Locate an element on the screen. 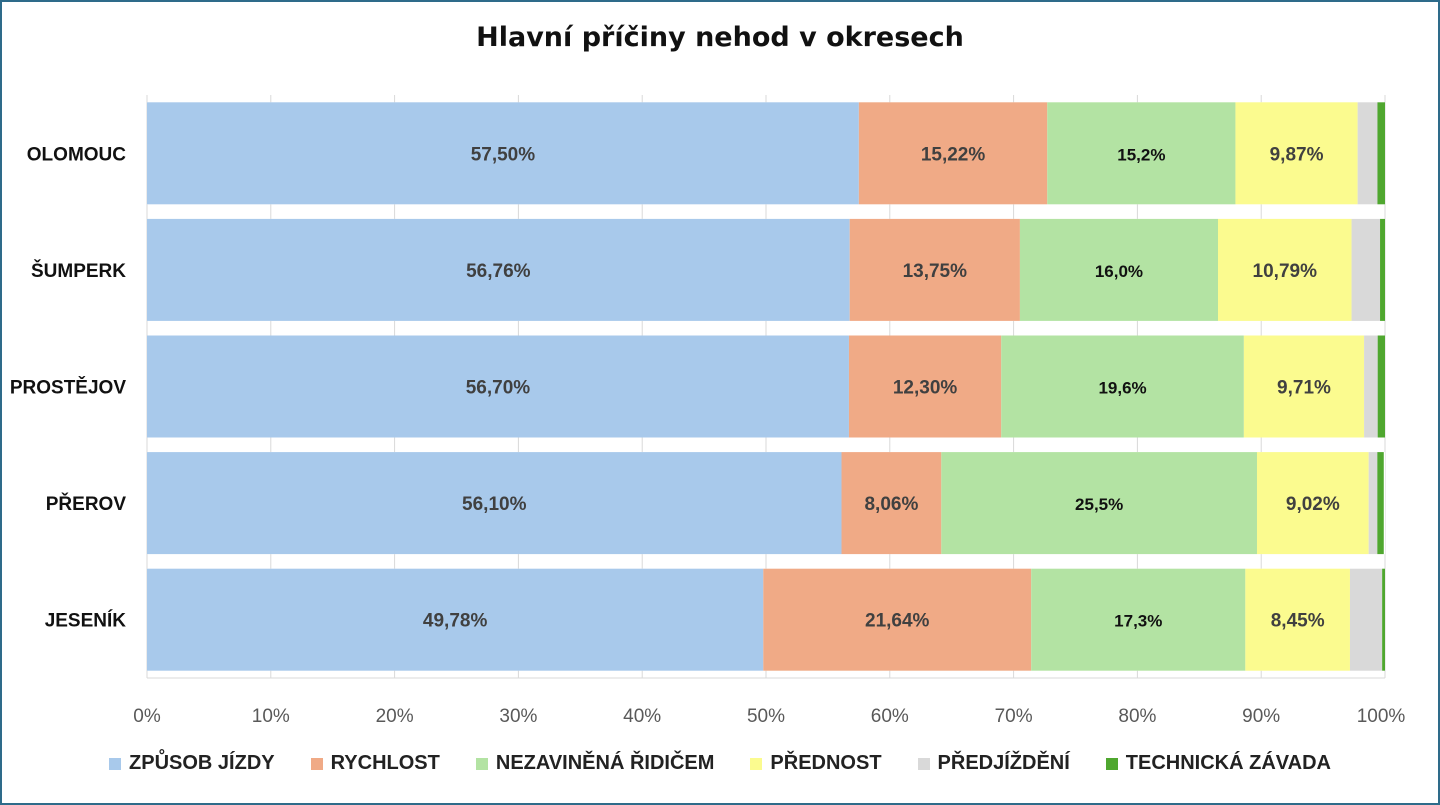  legend-label: RYCHLOST is located at coordinates (385, 763).